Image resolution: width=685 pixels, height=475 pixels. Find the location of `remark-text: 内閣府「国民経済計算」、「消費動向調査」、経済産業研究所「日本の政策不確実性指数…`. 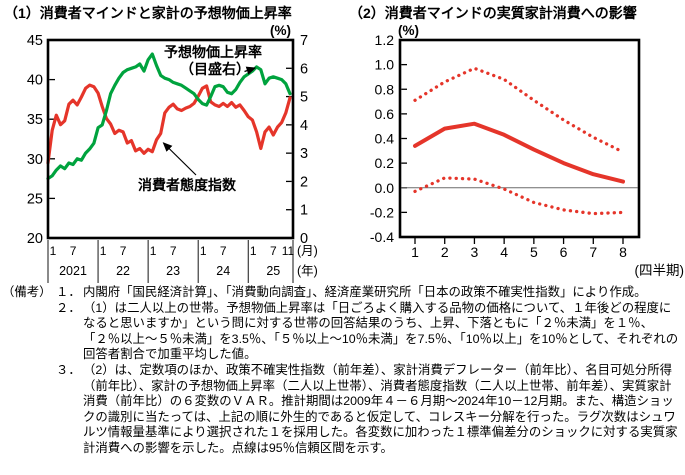

remark-text: 内閣府「国民経済計算」、「消費動向調査」、経済産業研究所「日本の政策不確実性指数… is located at coordinates (365, 292).